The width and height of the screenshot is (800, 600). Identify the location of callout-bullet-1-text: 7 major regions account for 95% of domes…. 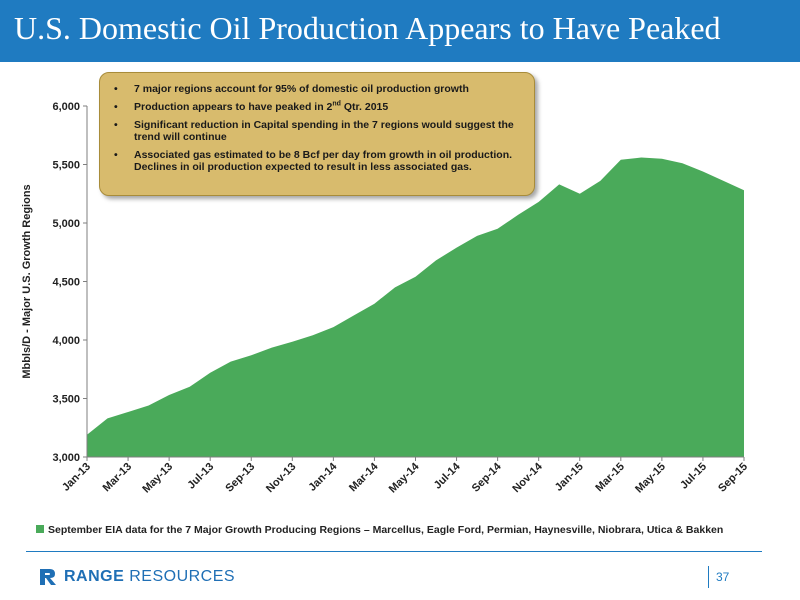
(301, 89).